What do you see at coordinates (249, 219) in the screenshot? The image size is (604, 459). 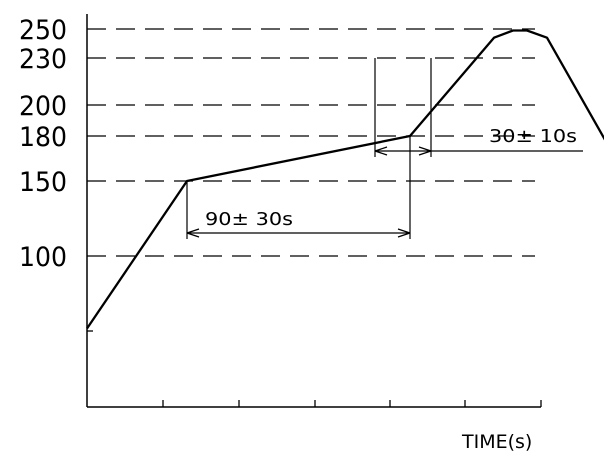 I see `annotation-90s-label: 90± 30s` at bounding box center [249, 219].